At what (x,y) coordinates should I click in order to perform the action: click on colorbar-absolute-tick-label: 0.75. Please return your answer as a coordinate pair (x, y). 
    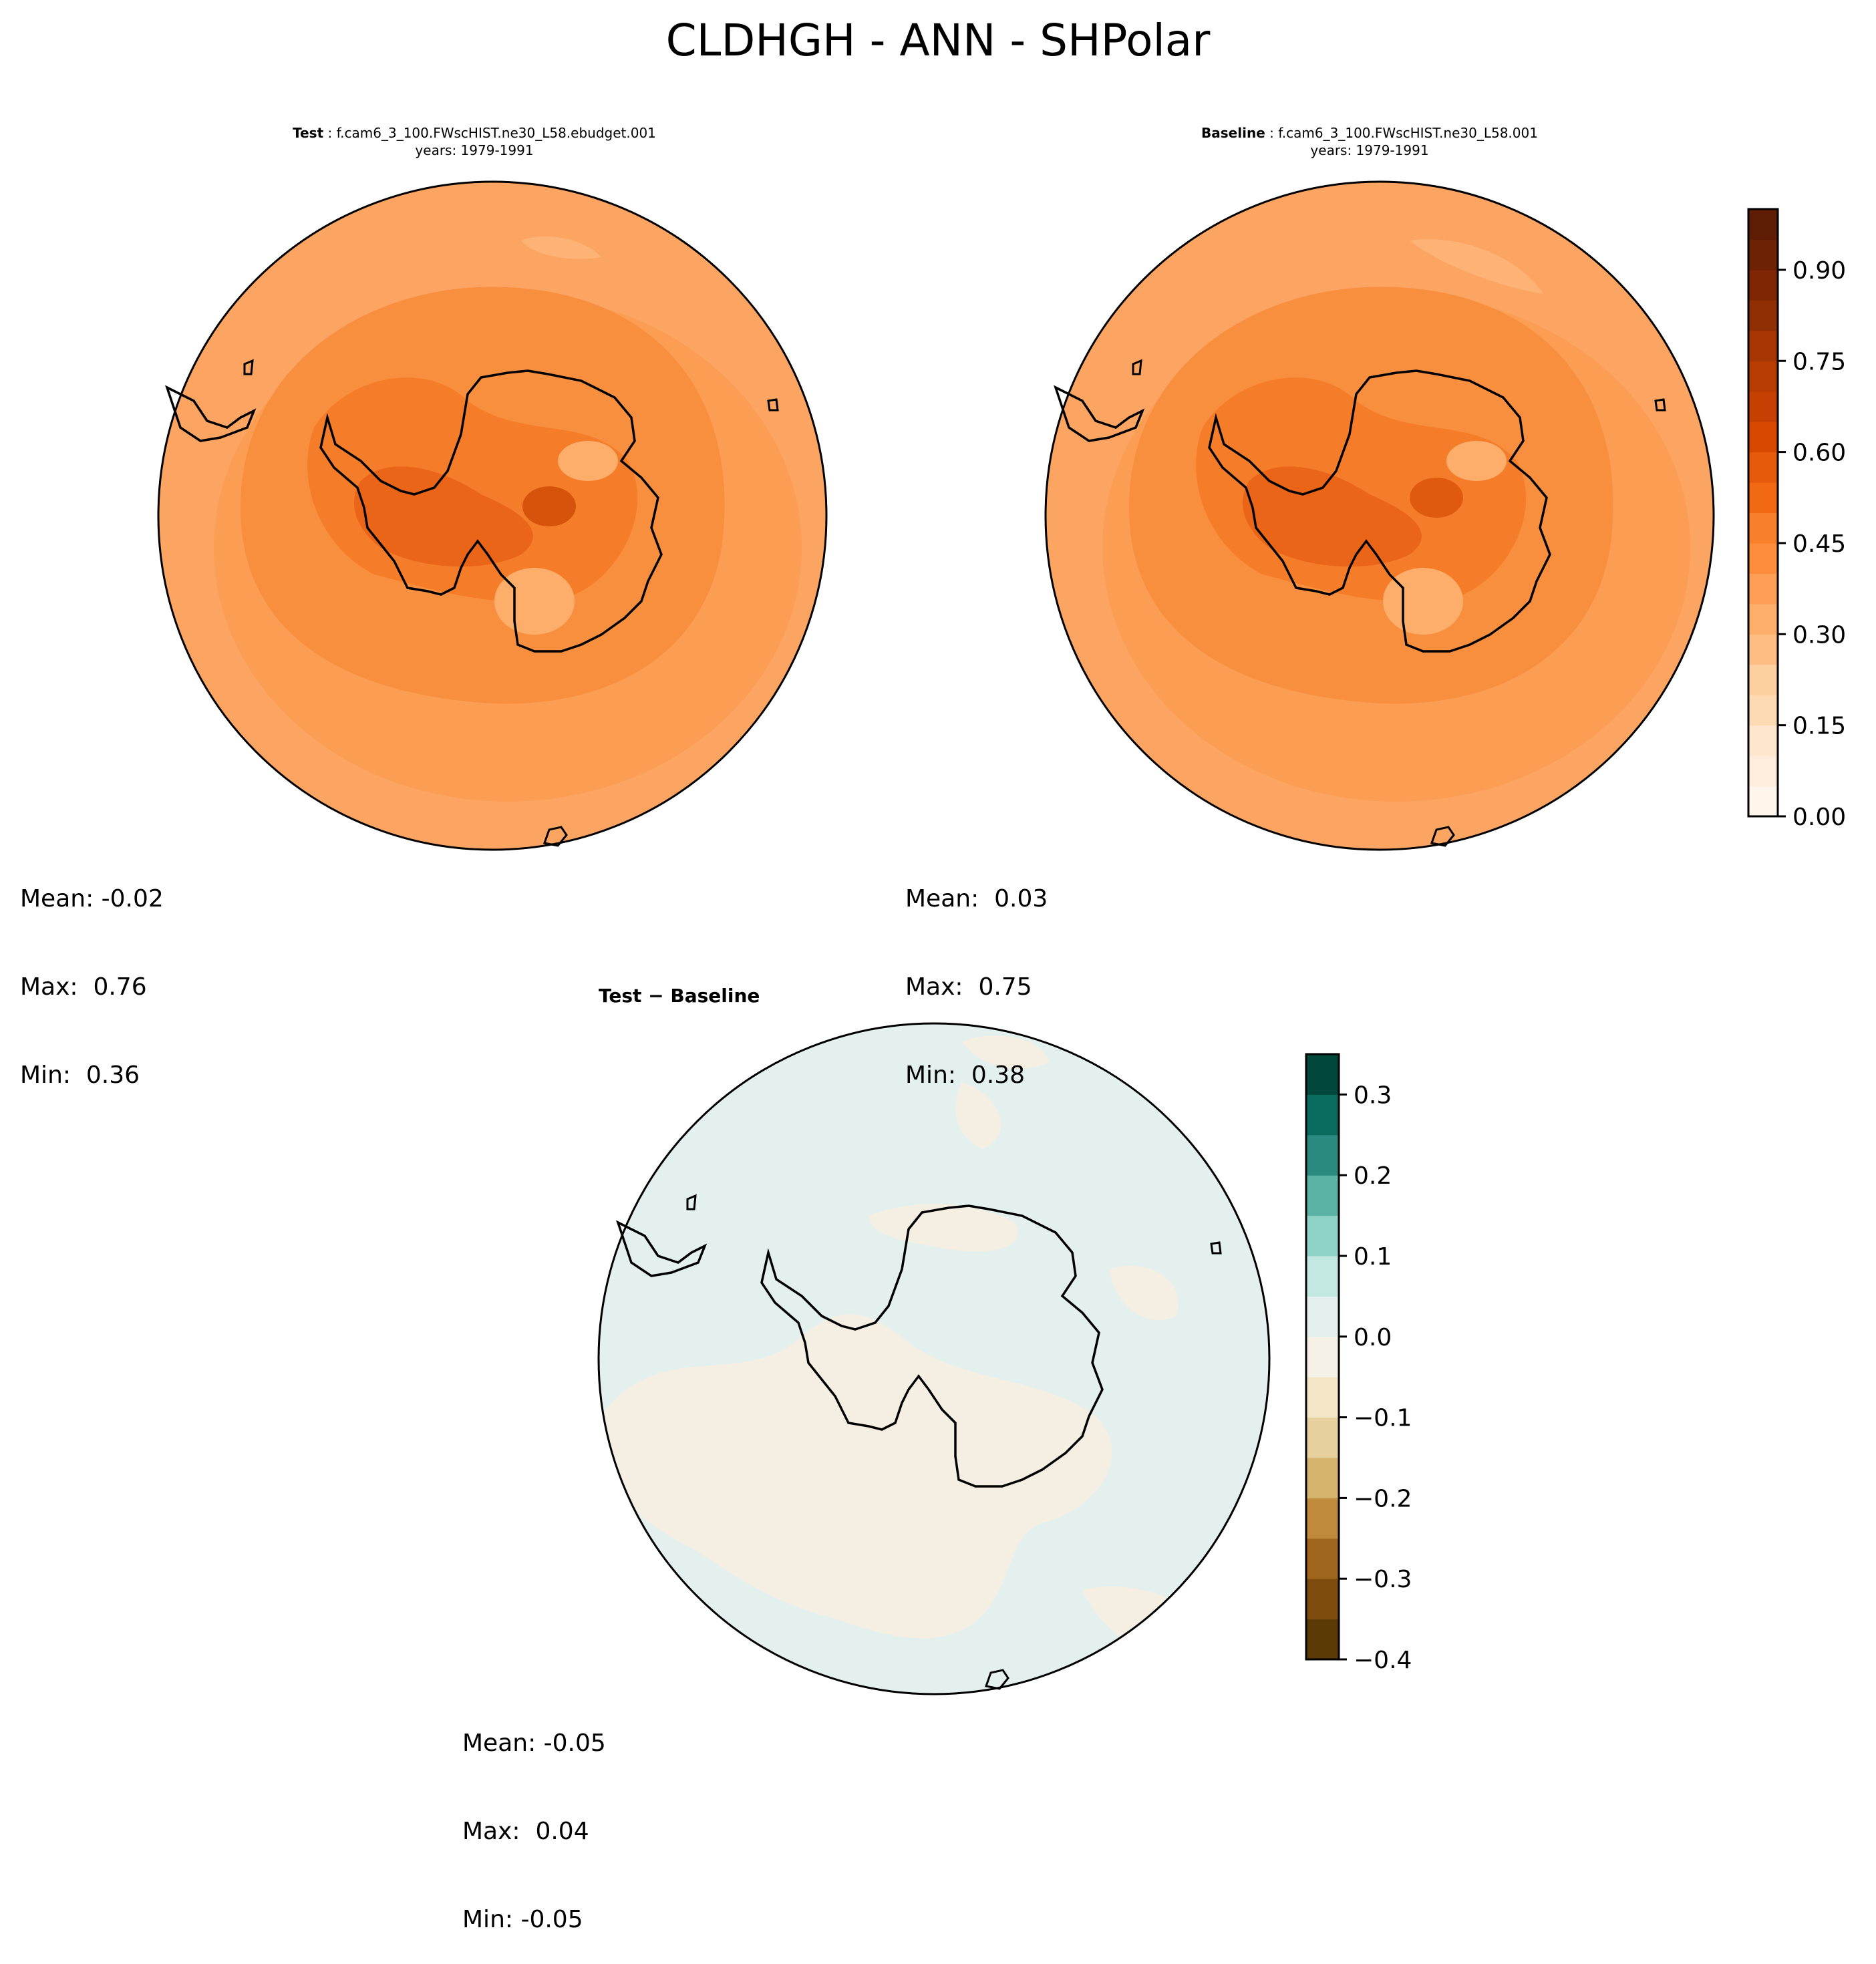
    Looking at the image, I should click on (1819, 361).